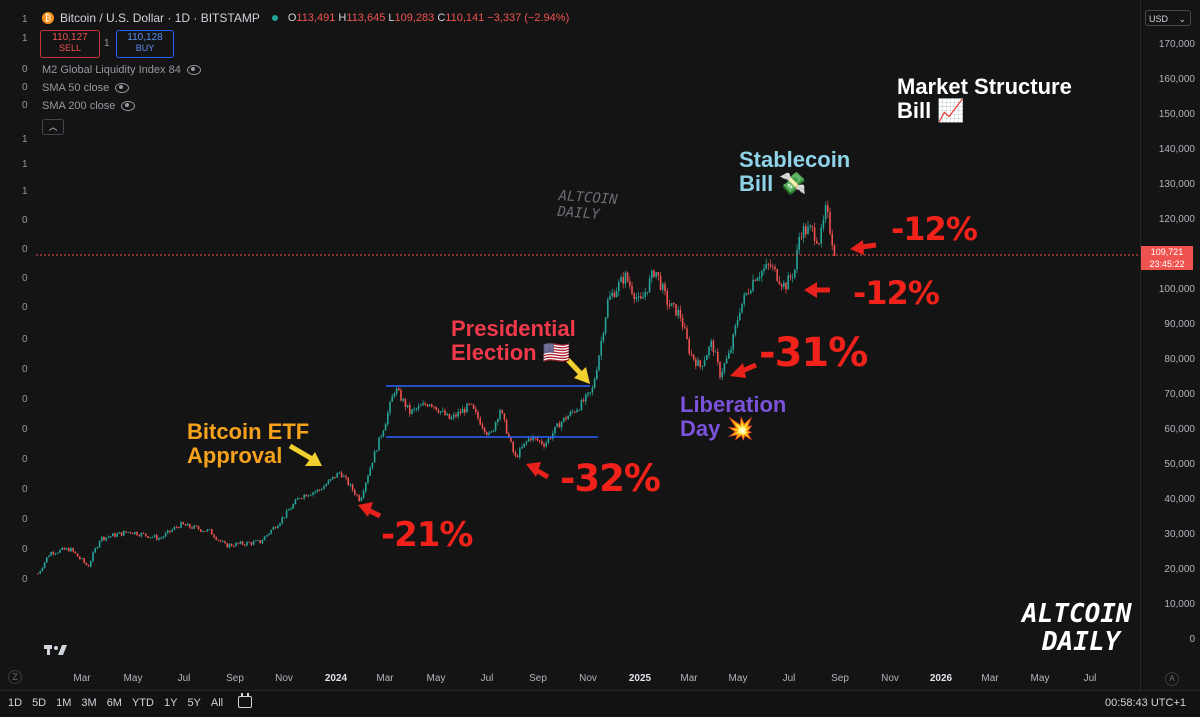 This screenshot has width=1200, height=717. Describe the element at coordinates (689, 678) in the screenshot. I see `time-axis-label: Mar` at that location.